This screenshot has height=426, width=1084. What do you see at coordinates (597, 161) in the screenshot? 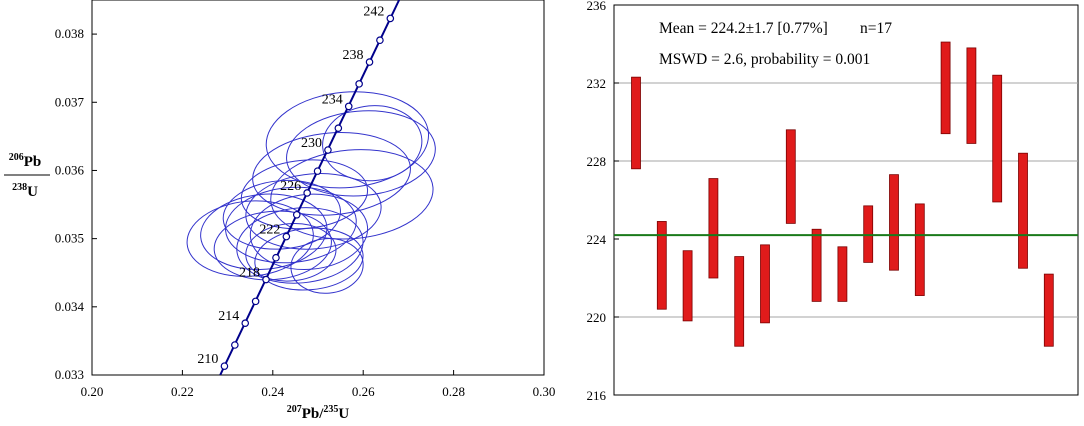
I see `right-y-tick-label-4: 228` at bounding box center [597, 161].